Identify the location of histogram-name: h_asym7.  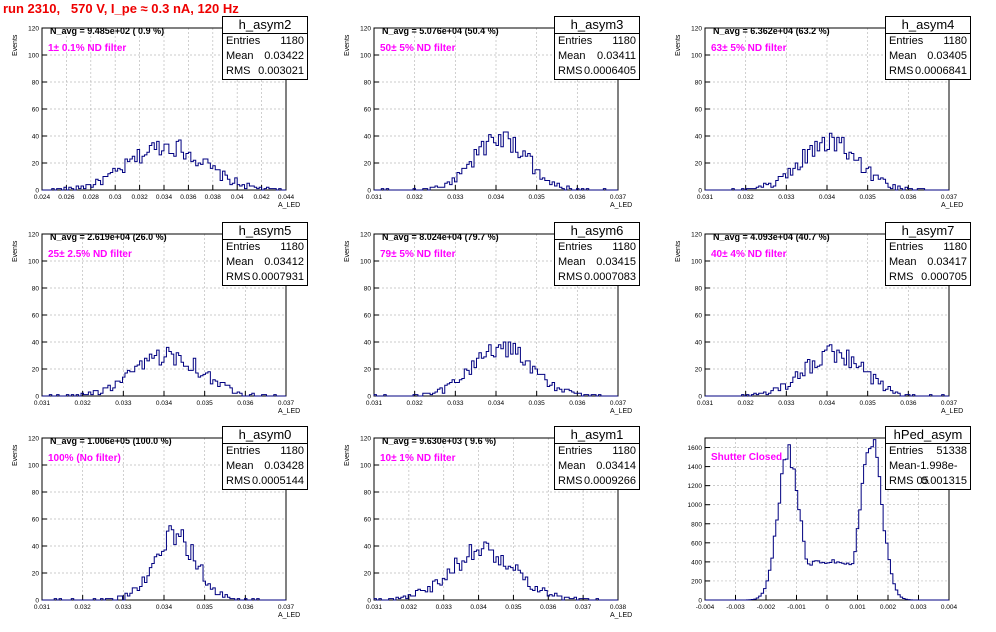
(928, 231).